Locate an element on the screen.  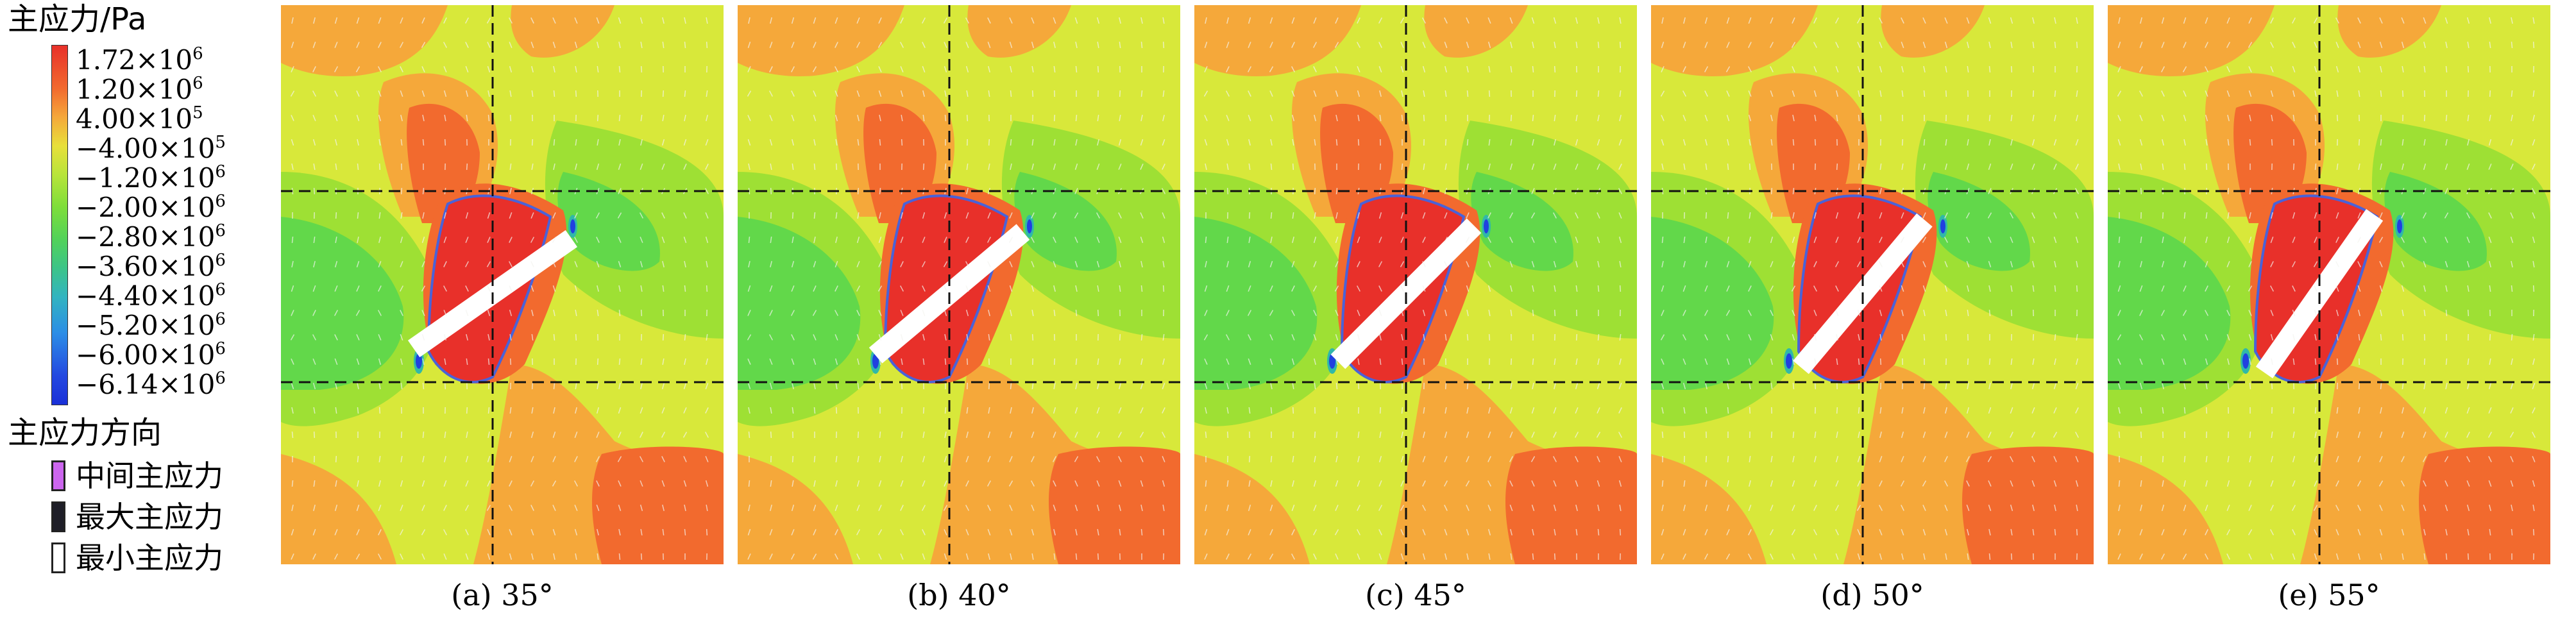
field-top-left-orange is located at coordinates (1734, 41).